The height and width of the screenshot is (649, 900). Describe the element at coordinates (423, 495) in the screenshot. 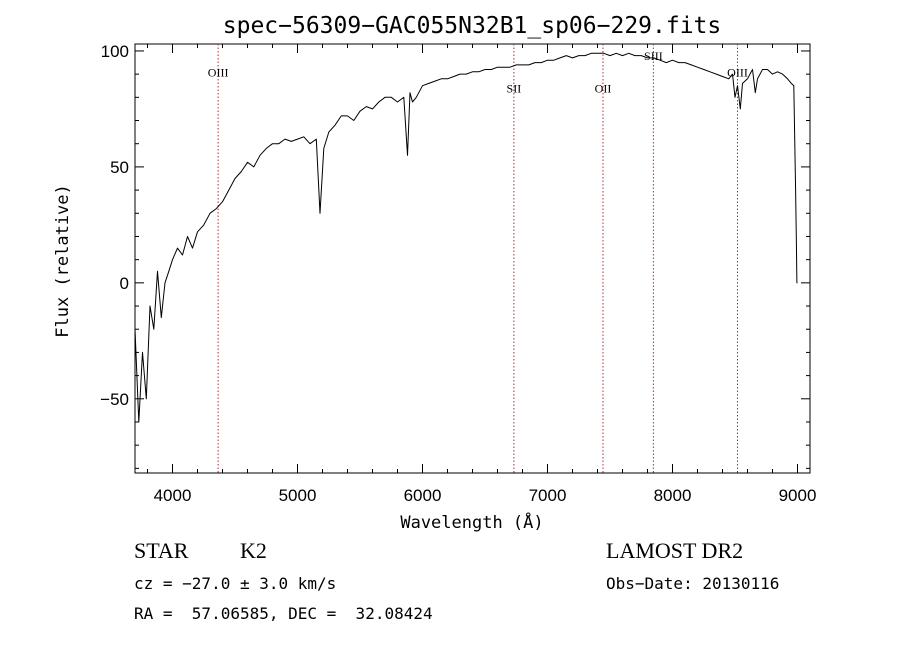

I see `x-tick-label-6000: 6000` at that location.